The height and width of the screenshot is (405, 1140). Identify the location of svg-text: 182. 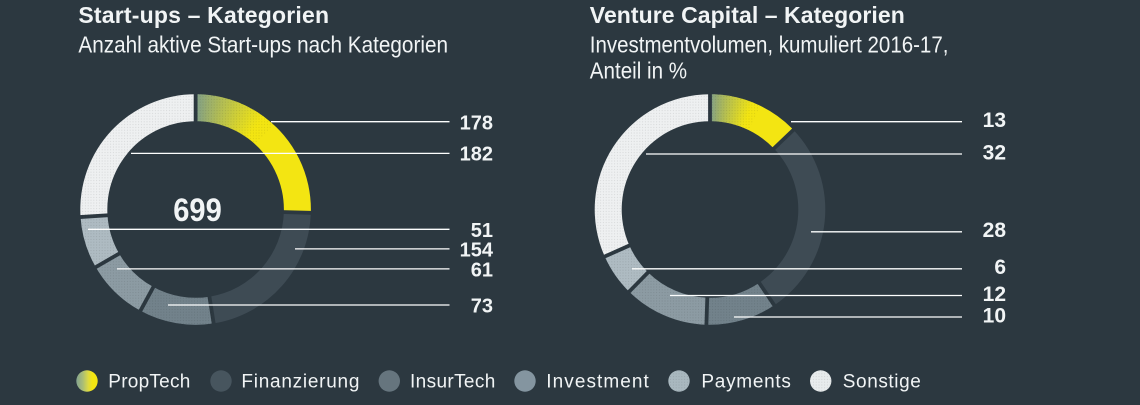
(476, 155).